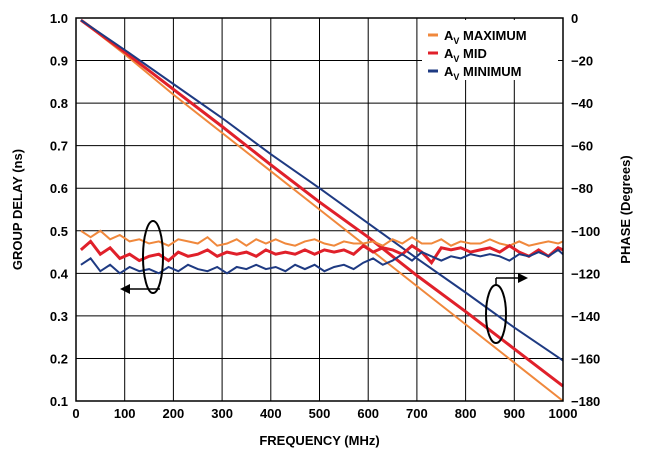  I want to click on right-tick-label: 0, so click(574, 18).